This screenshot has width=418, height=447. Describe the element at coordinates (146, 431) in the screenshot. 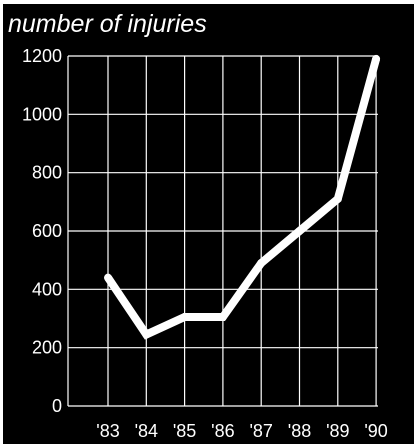

I see `x-tick-label: '84` at that location.